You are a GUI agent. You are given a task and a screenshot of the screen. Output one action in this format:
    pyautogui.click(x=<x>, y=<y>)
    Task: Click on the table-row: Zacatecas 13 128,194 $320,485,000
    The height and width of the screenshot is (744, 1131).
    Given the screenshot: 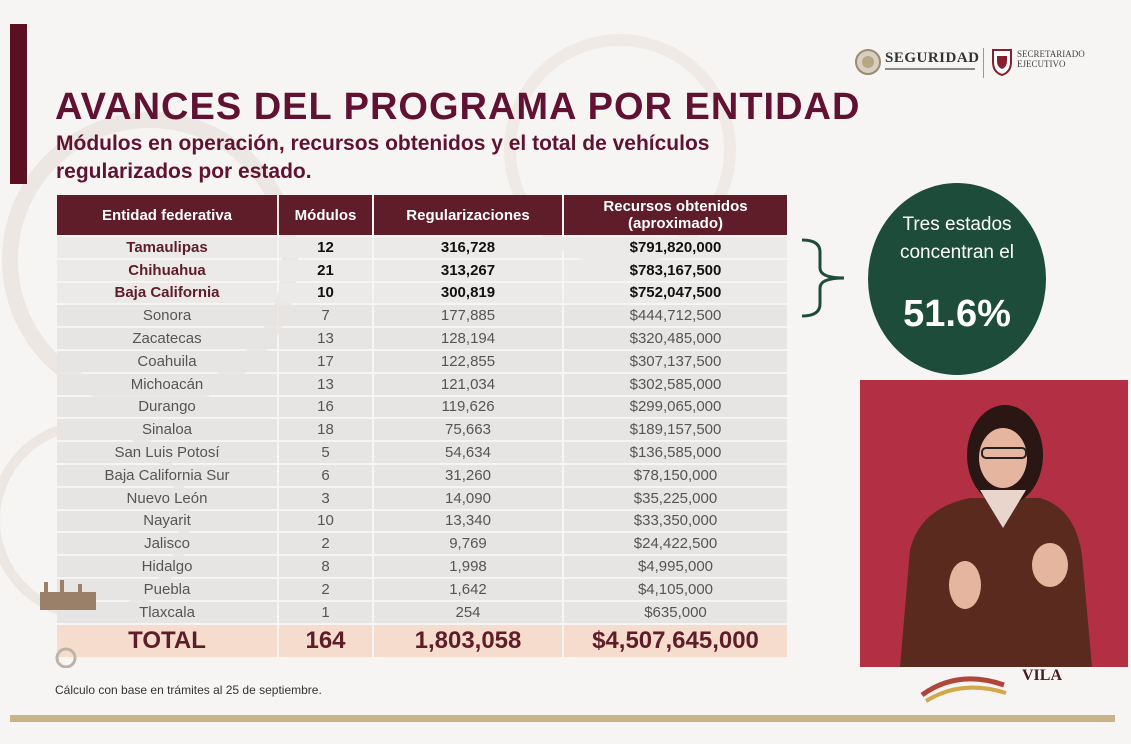 What is the action you would take?
    pyautogui.click(x=422, y=338)
    